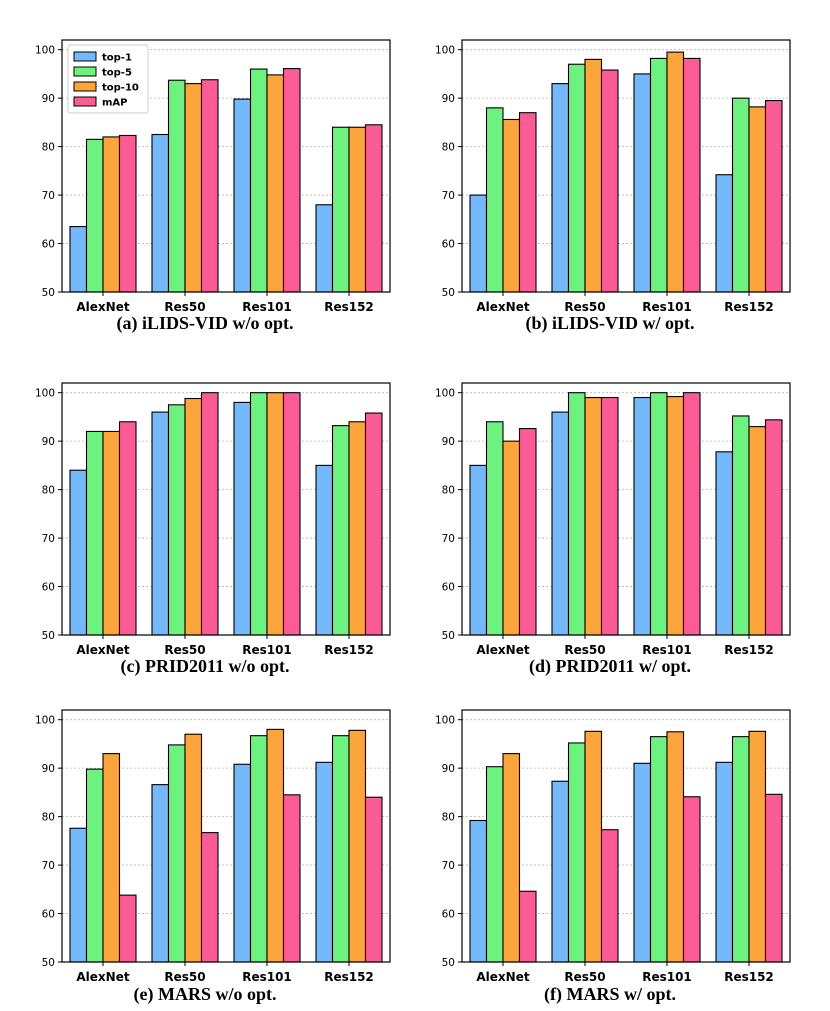  What do you see at coordinates (205, 666) in the screenshot?
I see `caption-c: (c) PRID2011 w/o opt.` at bounding box center [205, 666].